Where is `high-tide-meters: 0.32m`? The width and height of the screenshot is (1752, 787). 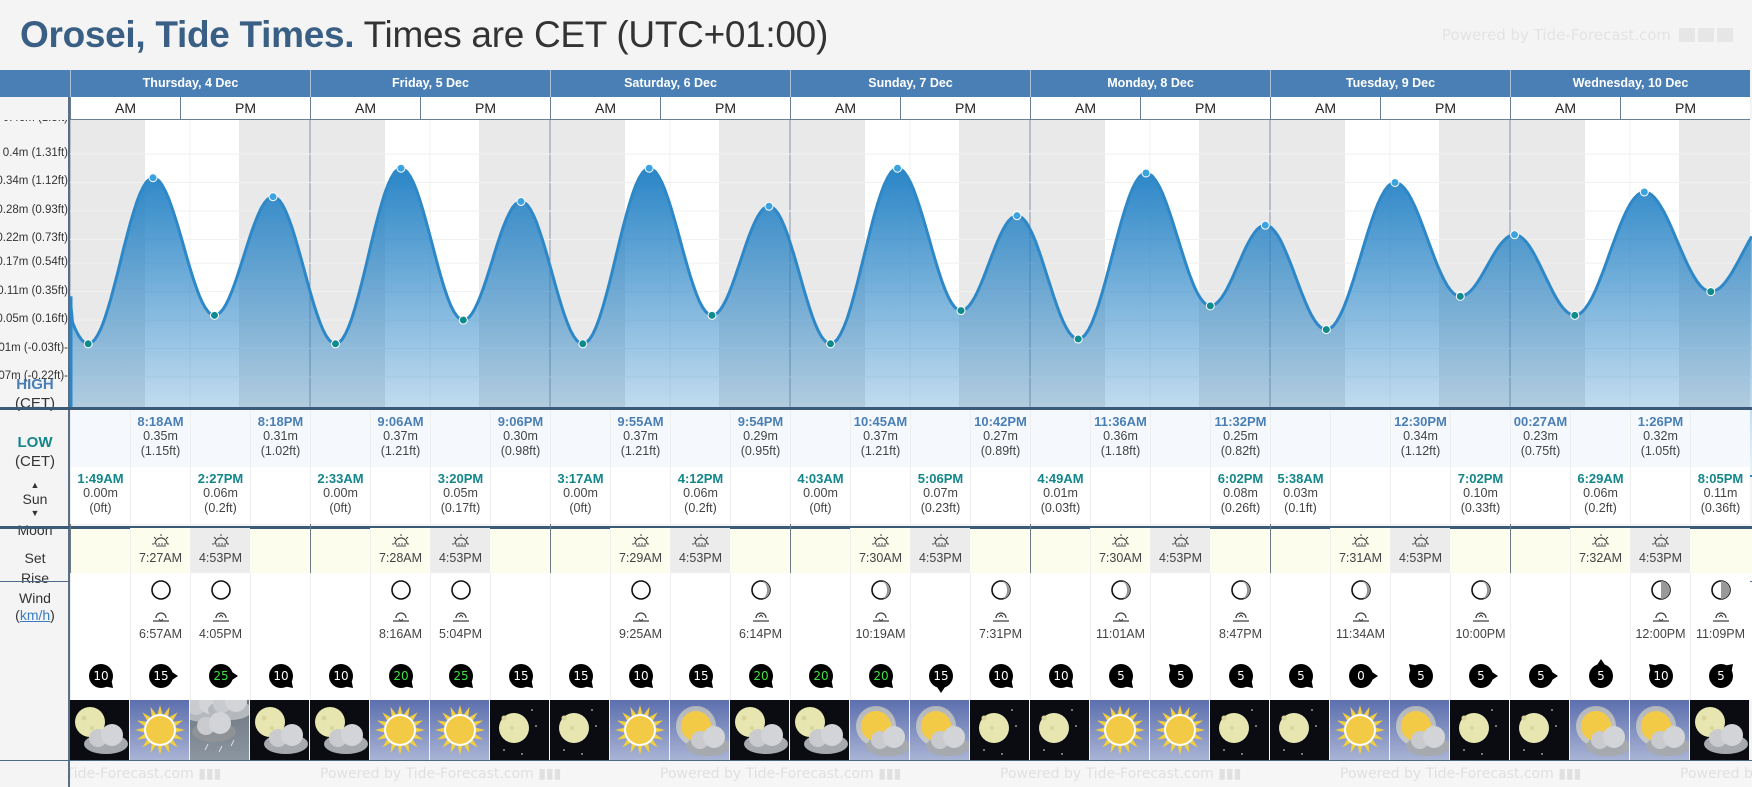 high-tide-meters: 0.32m is located at coordinates (1660, 436).